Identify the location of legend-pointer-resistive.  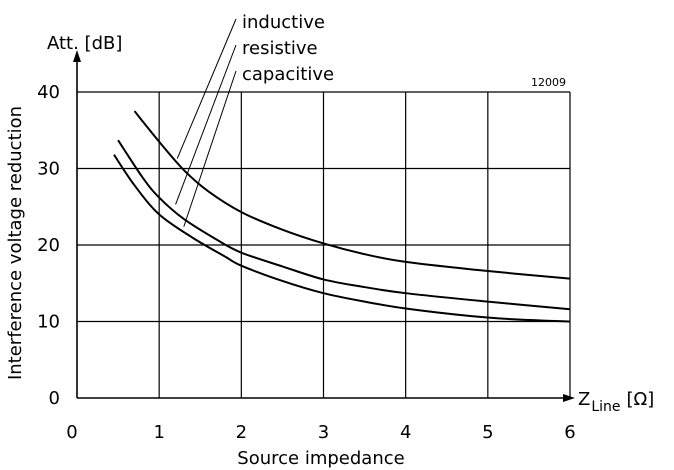
(206, 124).